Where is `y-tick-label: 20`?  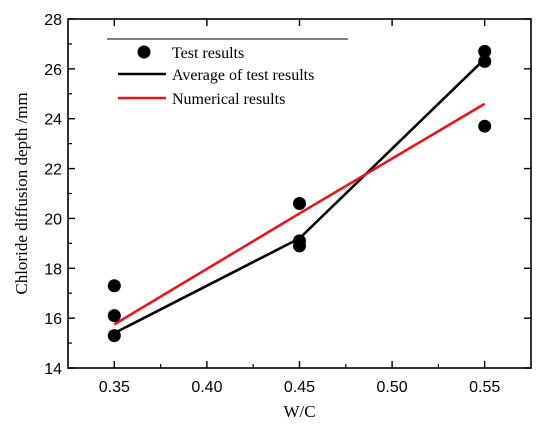
y-tick-label: 20 is located at coordinates (53, 219).